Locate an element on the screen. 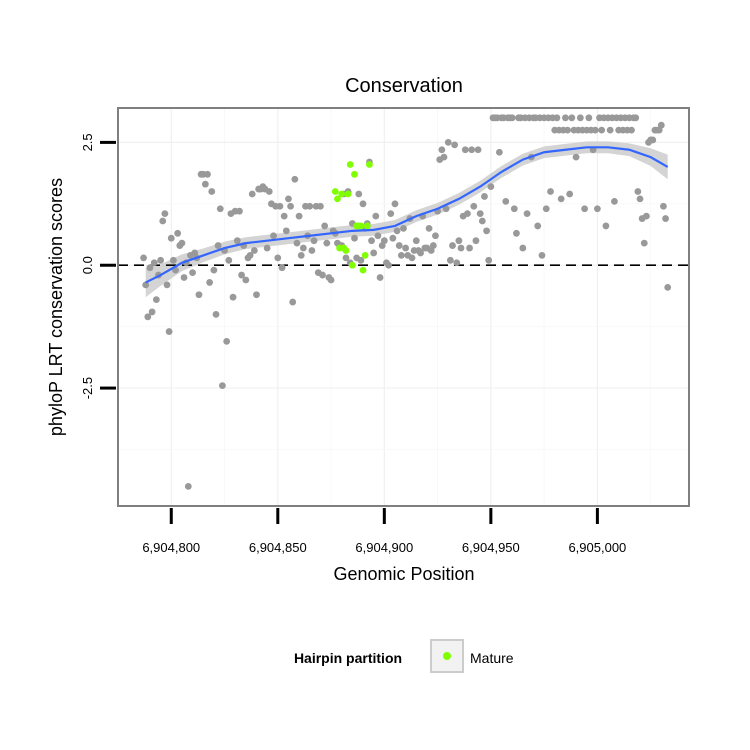 This screenshot has height=750, width=750. x-tick-label: 6,904,950 is located at coordinates (491, 547).